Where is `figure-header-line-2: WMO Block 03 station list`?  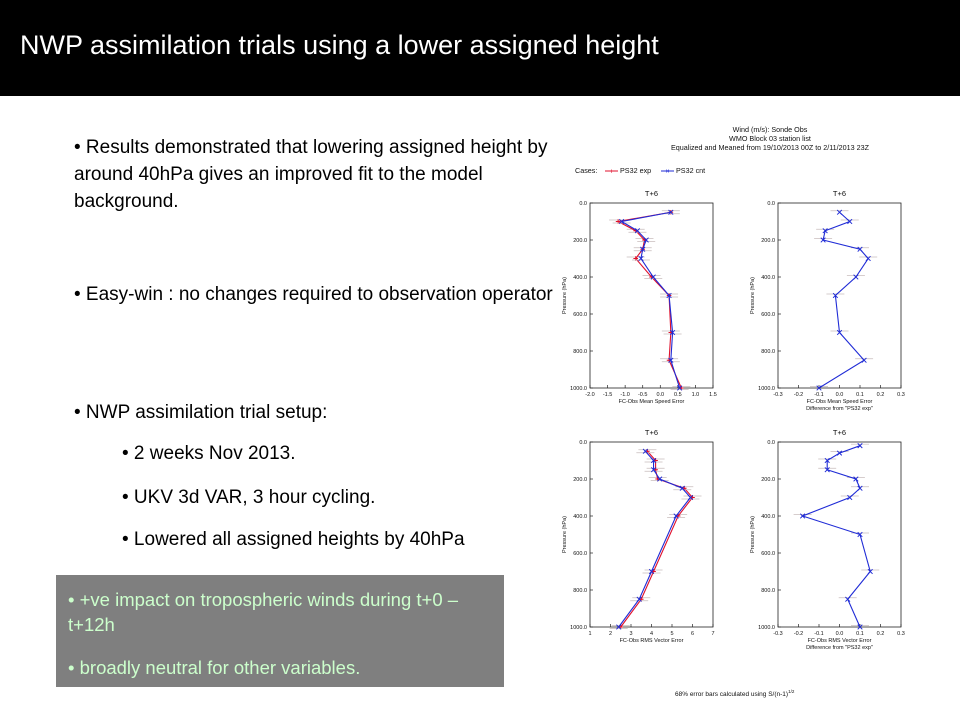
figure-header-line-2: WMO Block 03 station list is located at coordinates (770, 138).